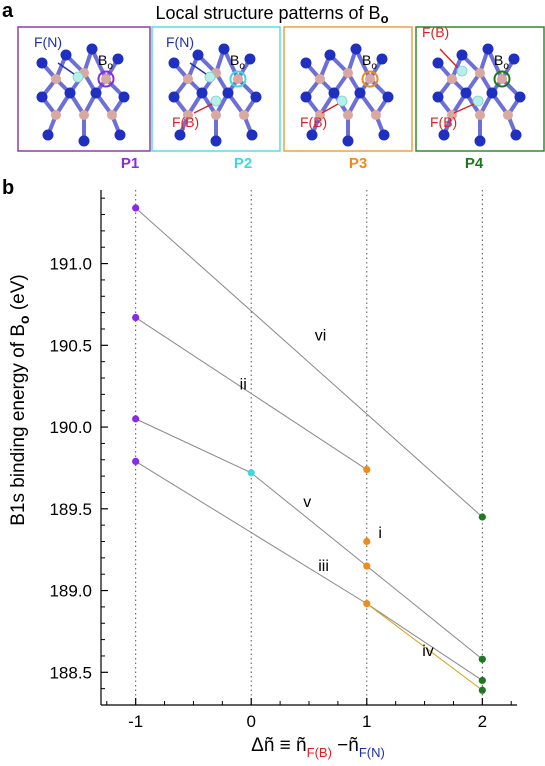 Image resolution: width=545 pixels, height=766 pixels. I want to click on x-tick-label: -1, so click(135, 721).